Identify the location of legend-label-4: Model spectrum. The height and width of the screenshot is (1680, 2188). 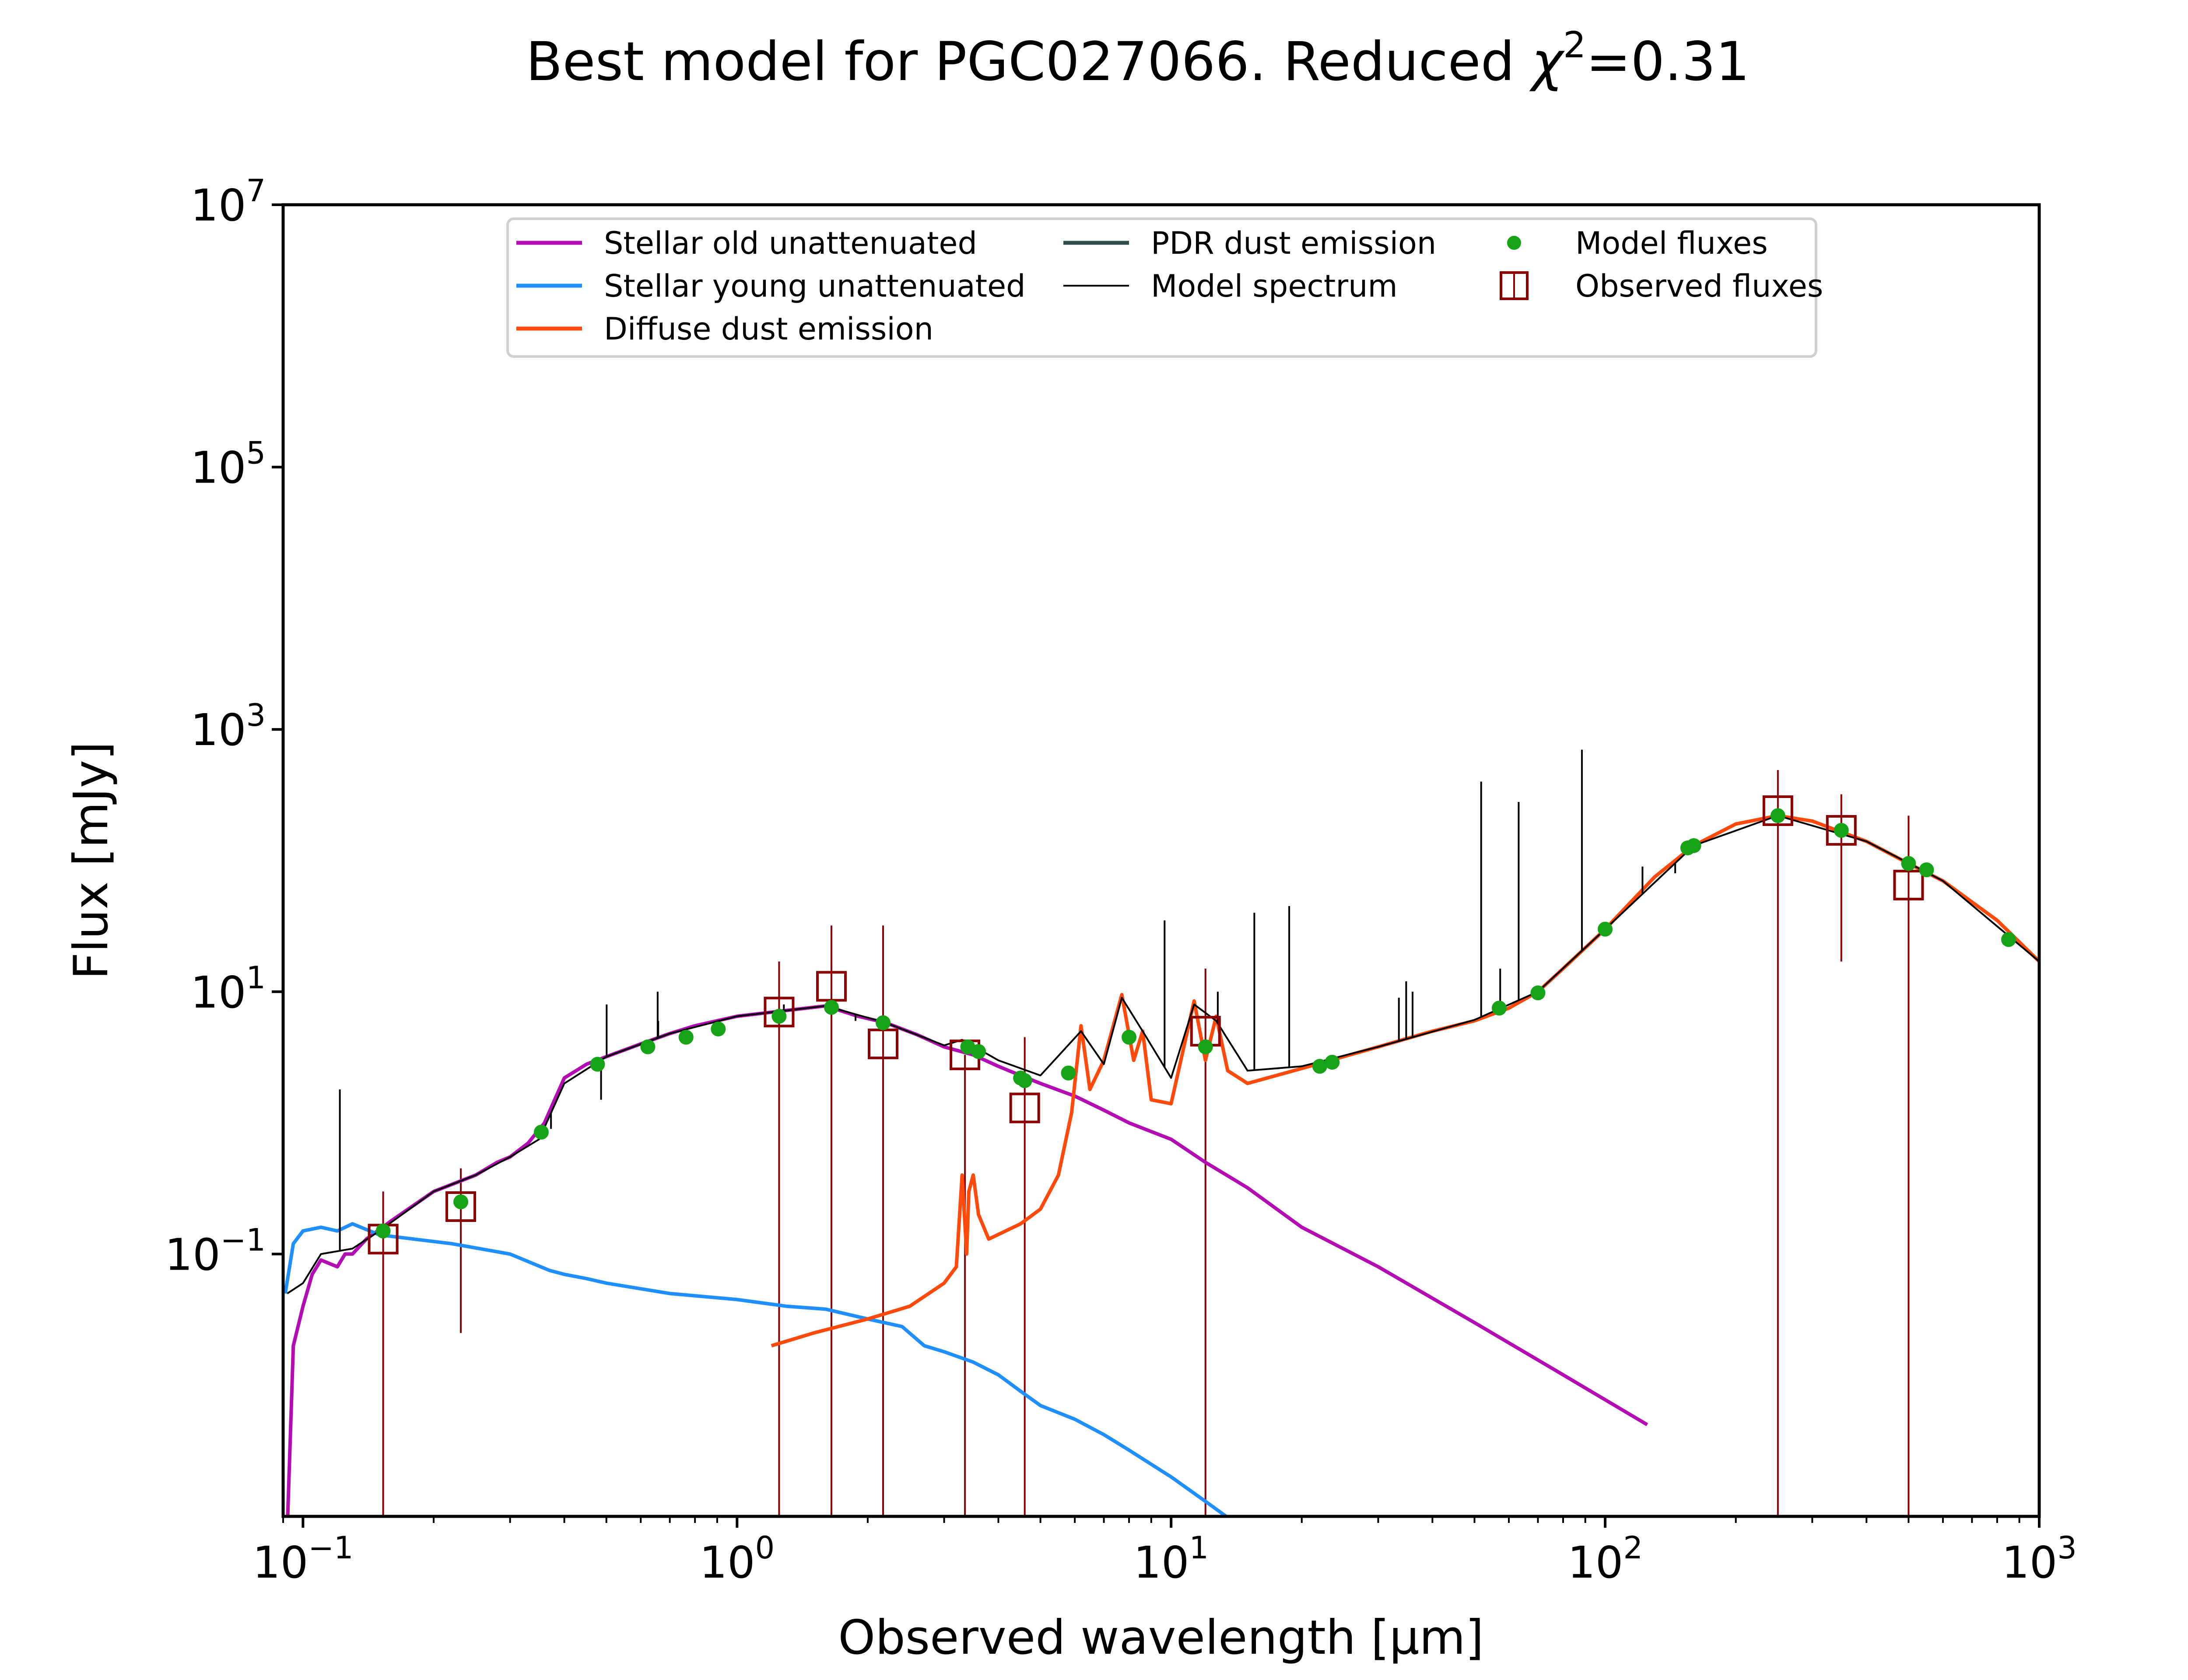
(1274, 286).